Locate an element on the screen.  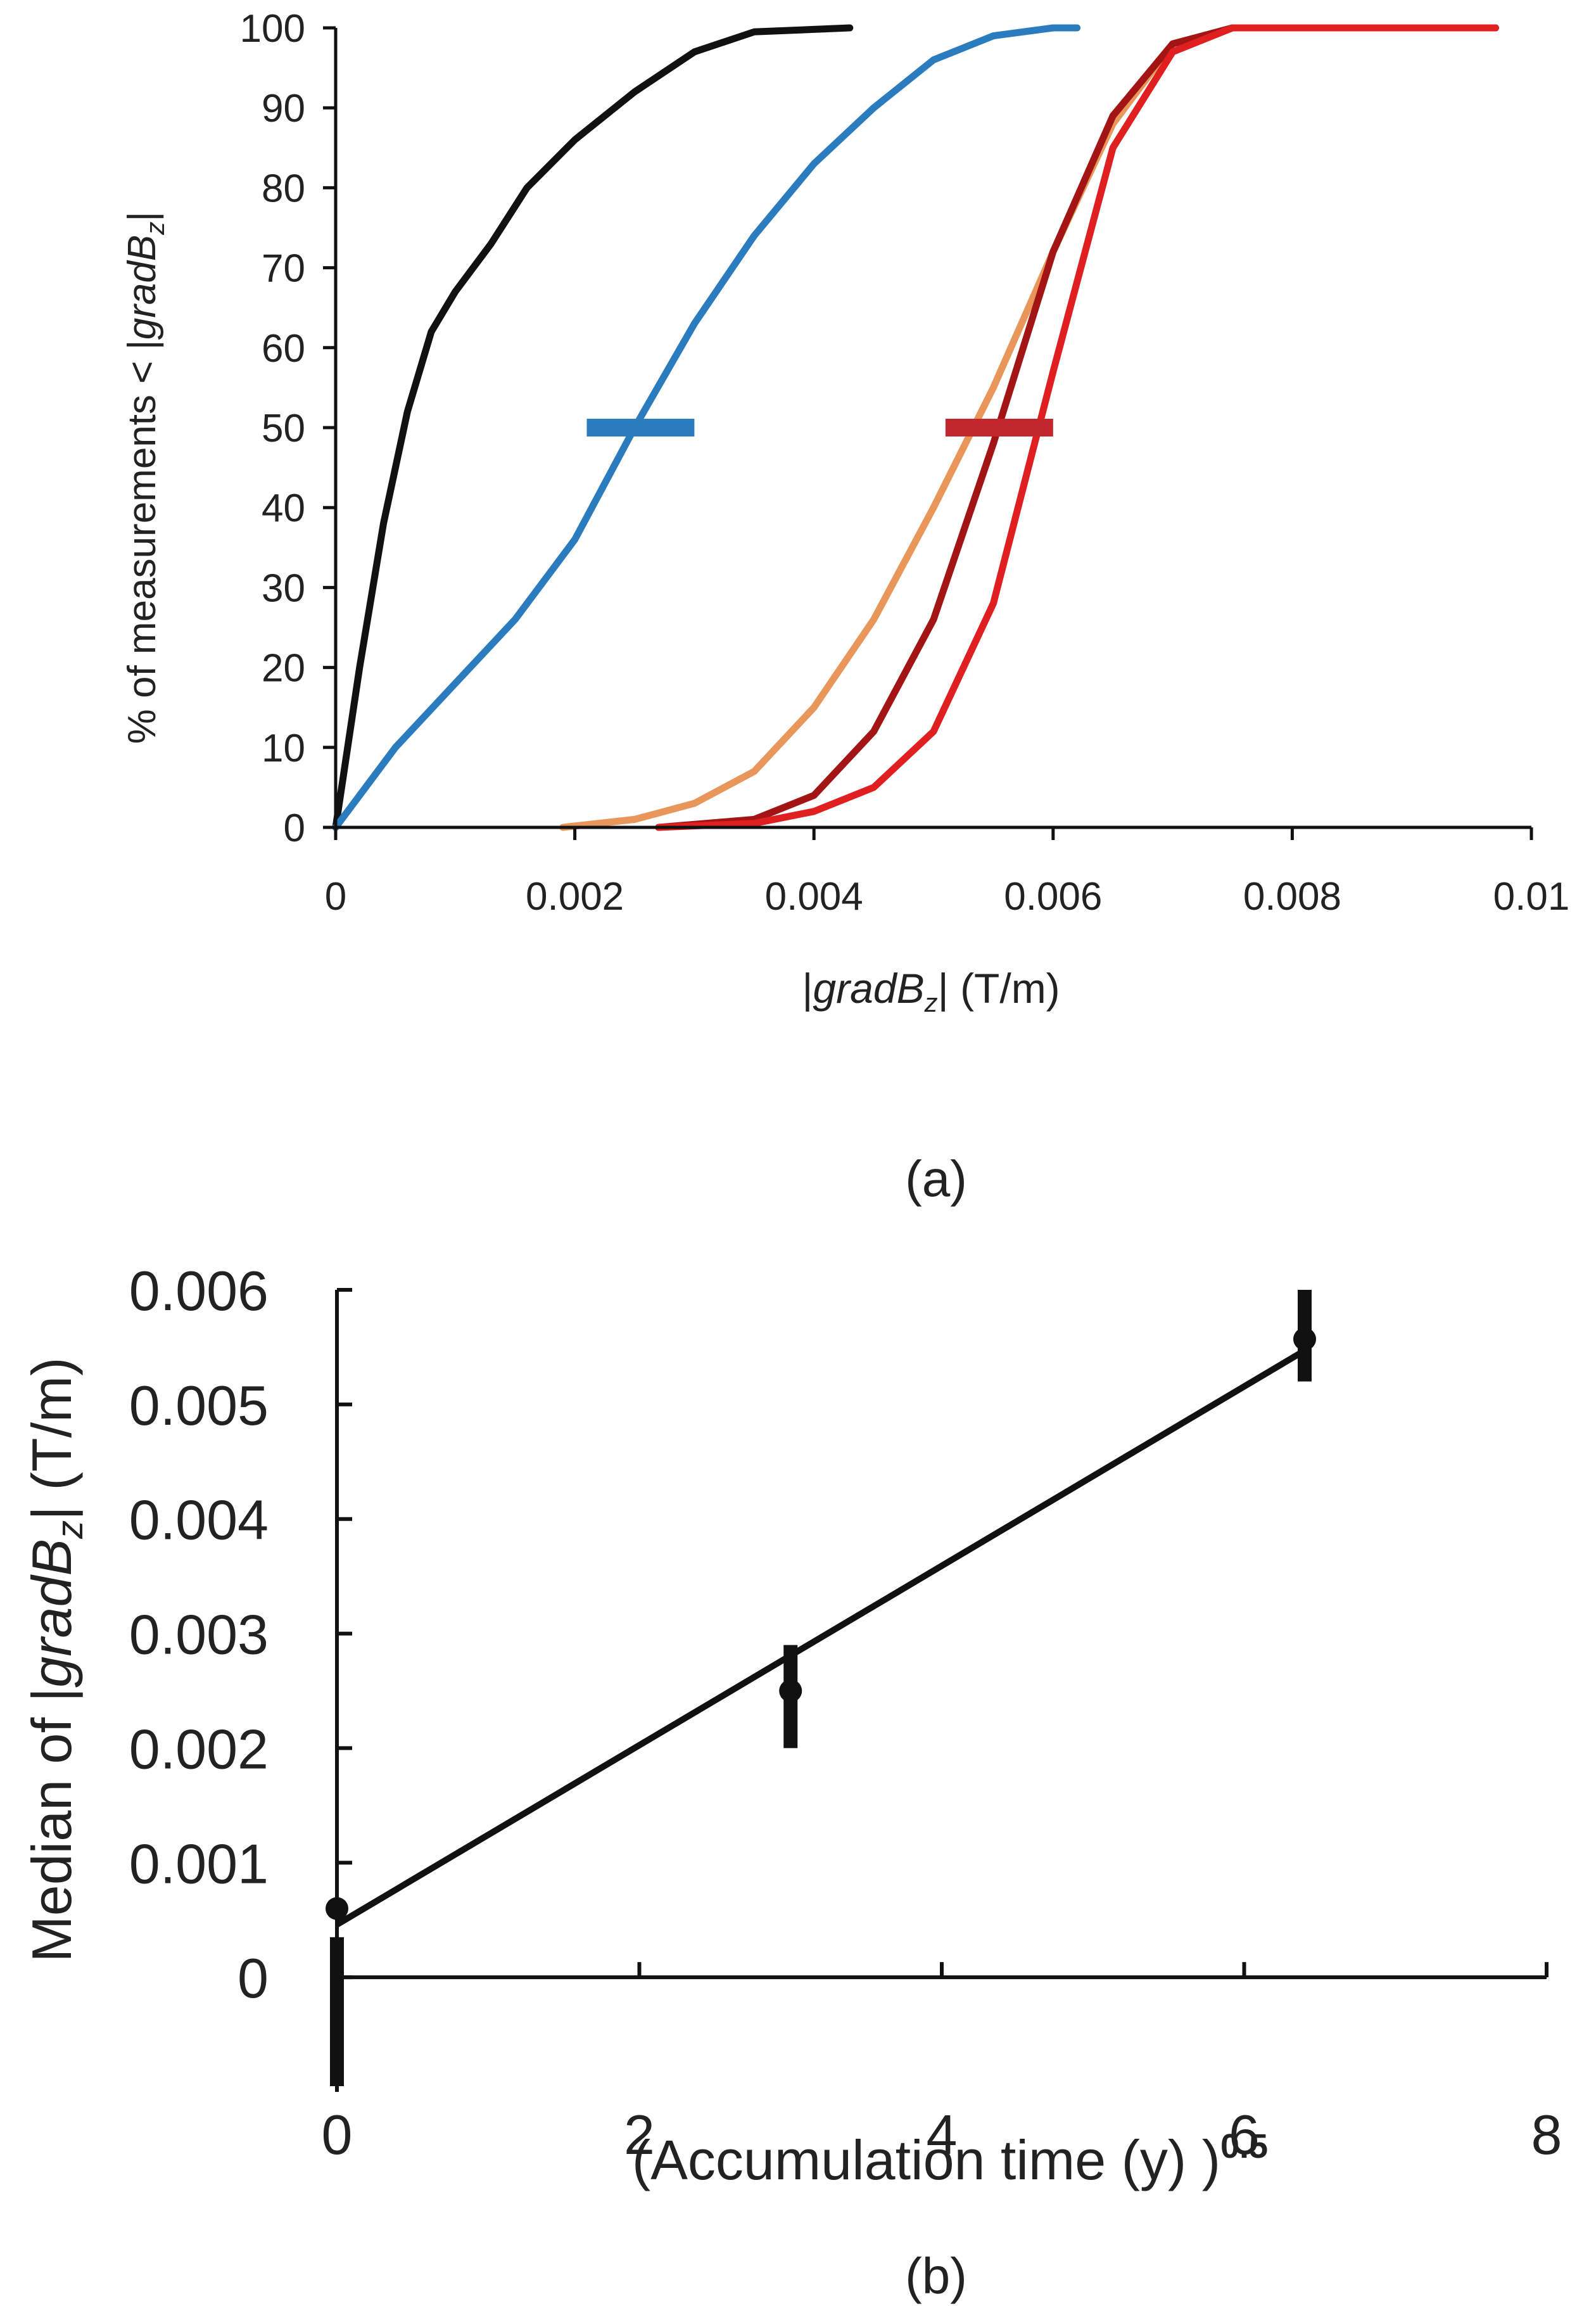
chart-a-x-axis-label-var: gradB is located at coordinates (868, 988).